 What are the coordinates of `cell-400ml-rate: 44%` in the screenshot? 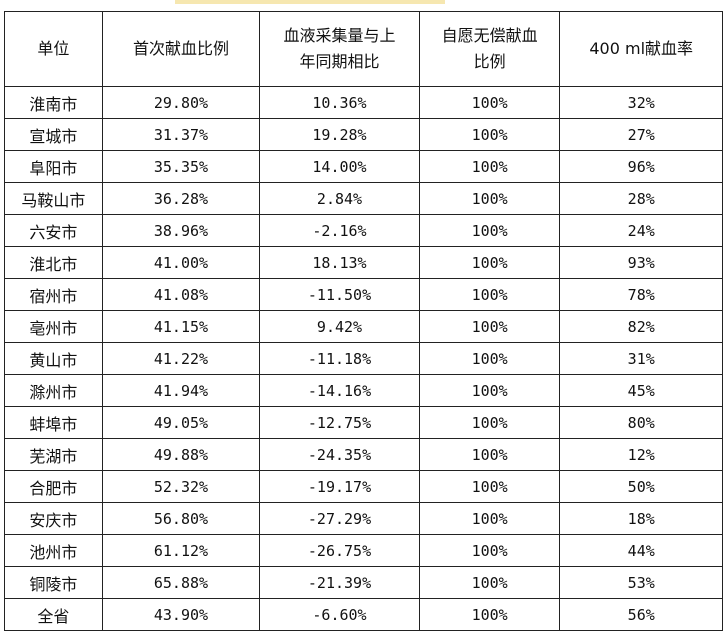 It's located at (641, 550).